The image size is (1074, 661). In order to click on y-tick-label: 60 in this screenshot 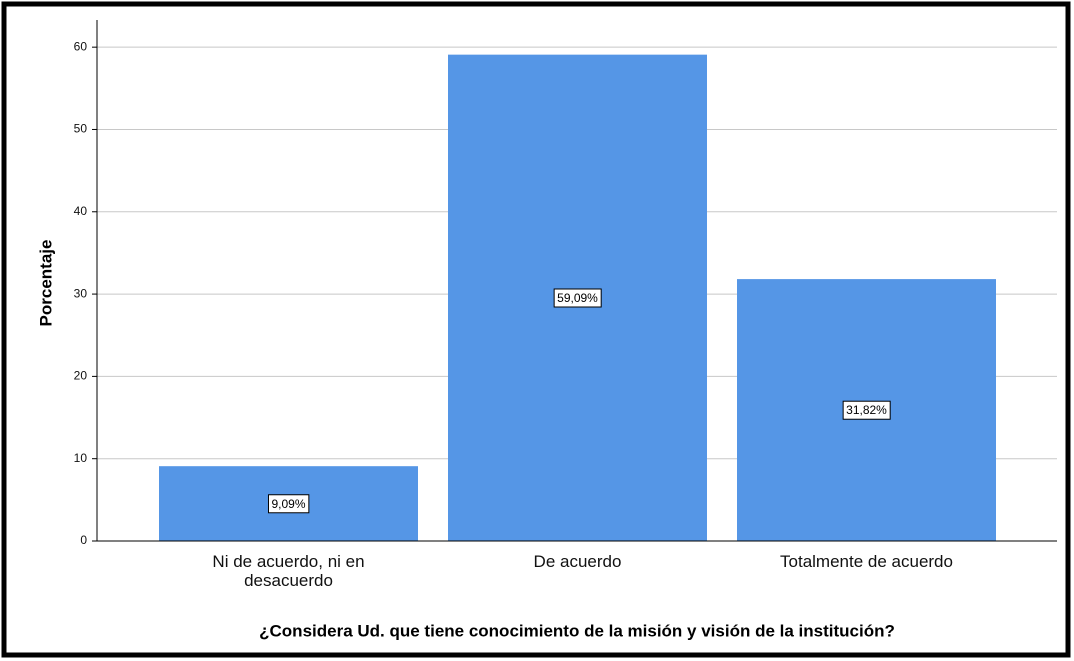, I will do `click(81, 46)`.